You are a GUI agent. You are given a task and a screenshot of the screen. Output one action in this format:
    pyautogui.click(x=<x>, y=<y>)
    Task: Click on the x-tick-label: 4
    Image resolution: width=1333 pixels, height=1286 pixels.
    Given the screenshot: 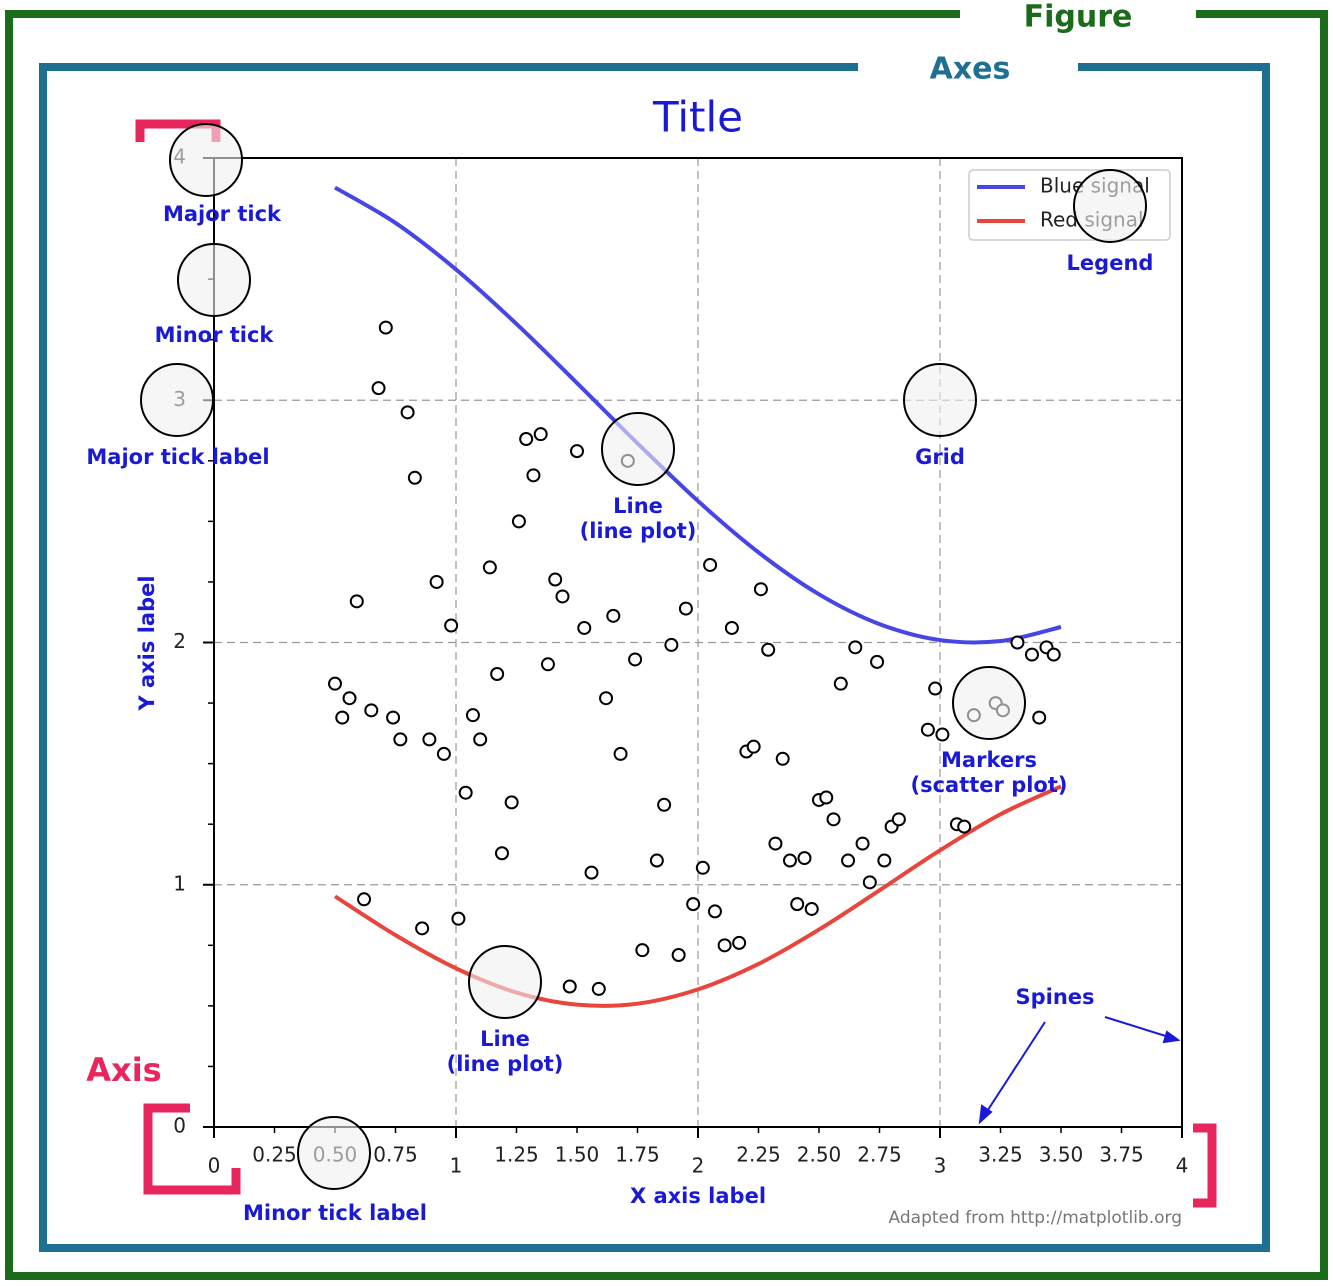 What is the action you would take?
    pyautogui.click(x=1182, y=1166)
    